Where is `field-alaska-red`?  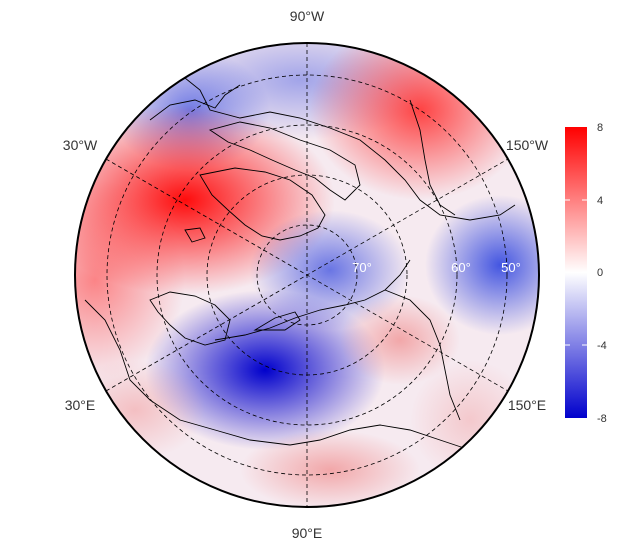
field-alaska-red is located at coordinates (420, 121).